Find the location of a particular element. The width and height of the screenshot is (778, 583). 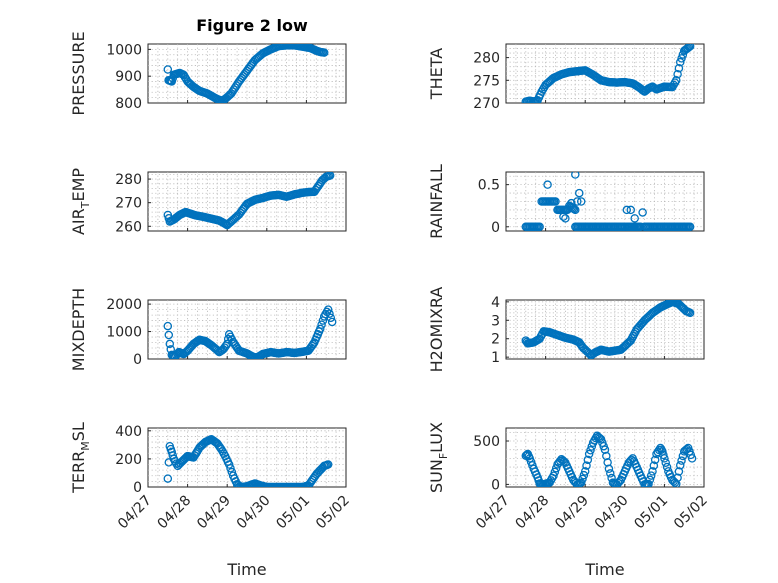

panel-rainfall: 0 0.5 RAINFALL is located at coordinates (566, 201).